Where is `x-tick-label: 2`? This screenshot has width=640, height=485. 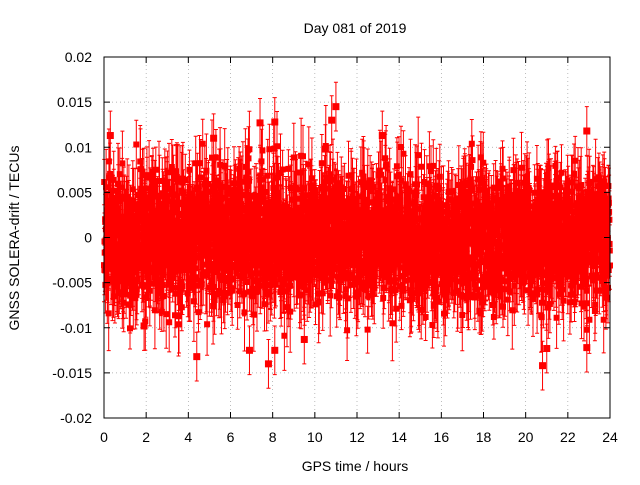 x-tick-label: 2 is located at coordinates (146, 437).